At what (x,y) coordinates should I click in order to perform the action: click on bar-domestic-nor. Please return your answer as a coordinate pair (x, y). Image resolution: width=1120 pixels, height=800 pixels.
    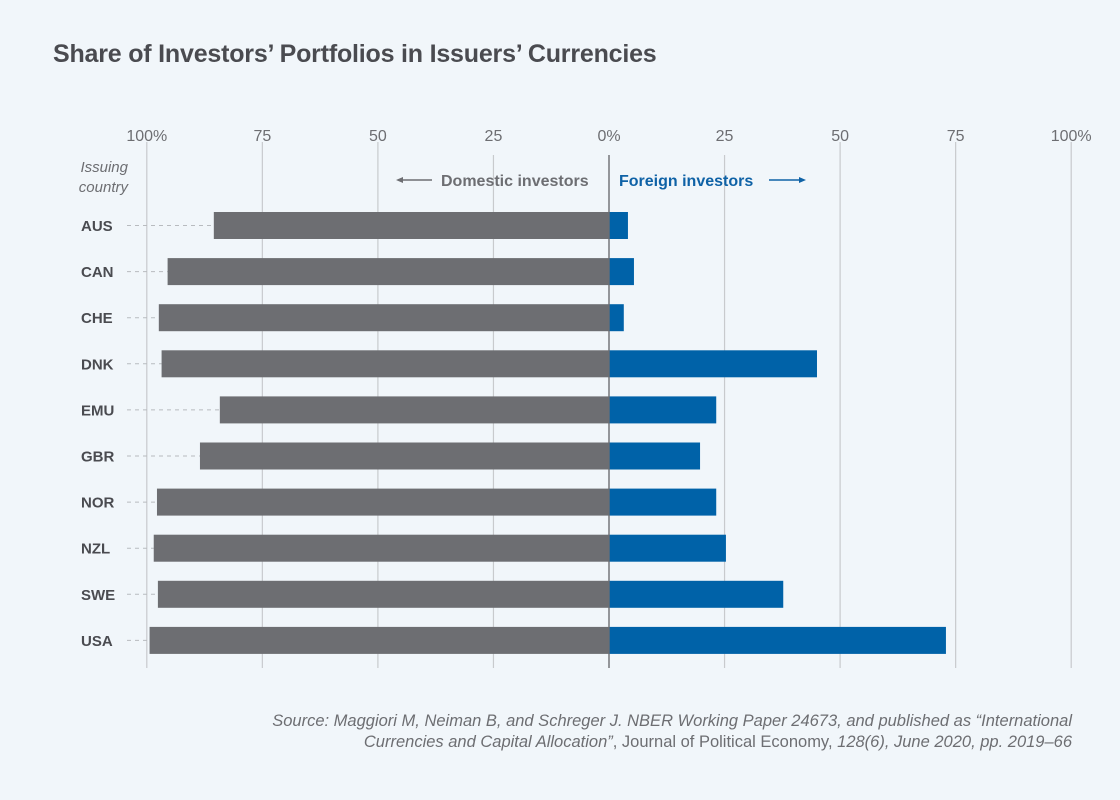
    Looking at the image, I should click on (383, 502).